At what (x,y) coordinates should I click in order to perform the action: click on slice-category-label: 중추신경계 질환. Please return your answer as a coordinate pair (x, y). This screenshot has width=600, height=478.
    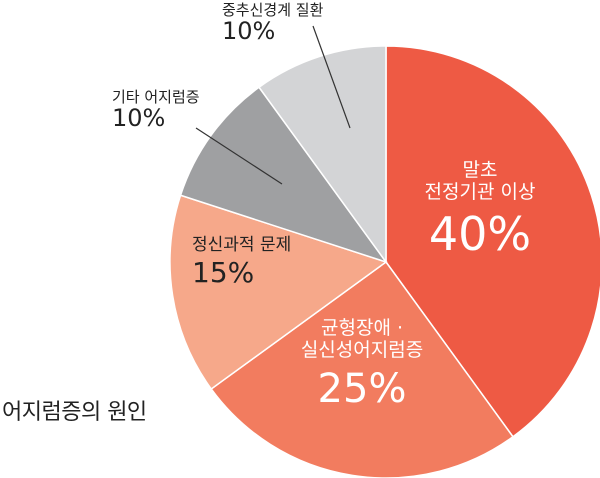
    Looking at the image, I should click on (273, 10).